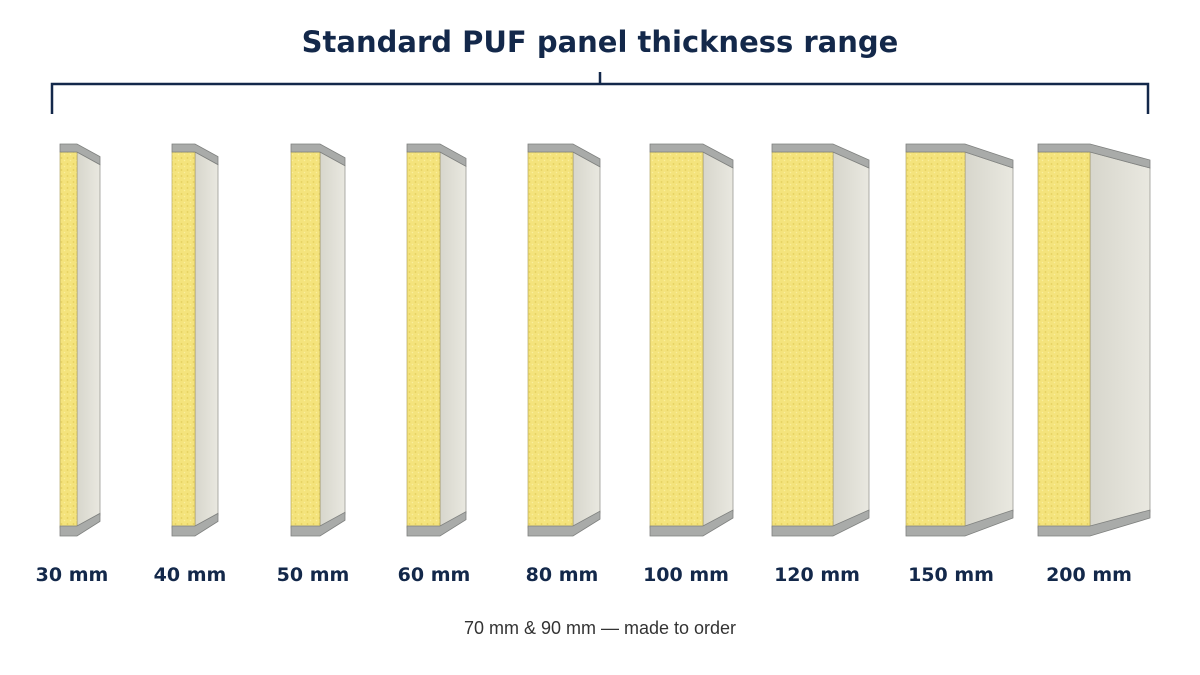 The height and width of the screenshot is (675, 1200). What do you see at coordinates (1089, 575) in the screenshot?
I see `panel-label: 200 mm` at bounding box center [1089, 575].